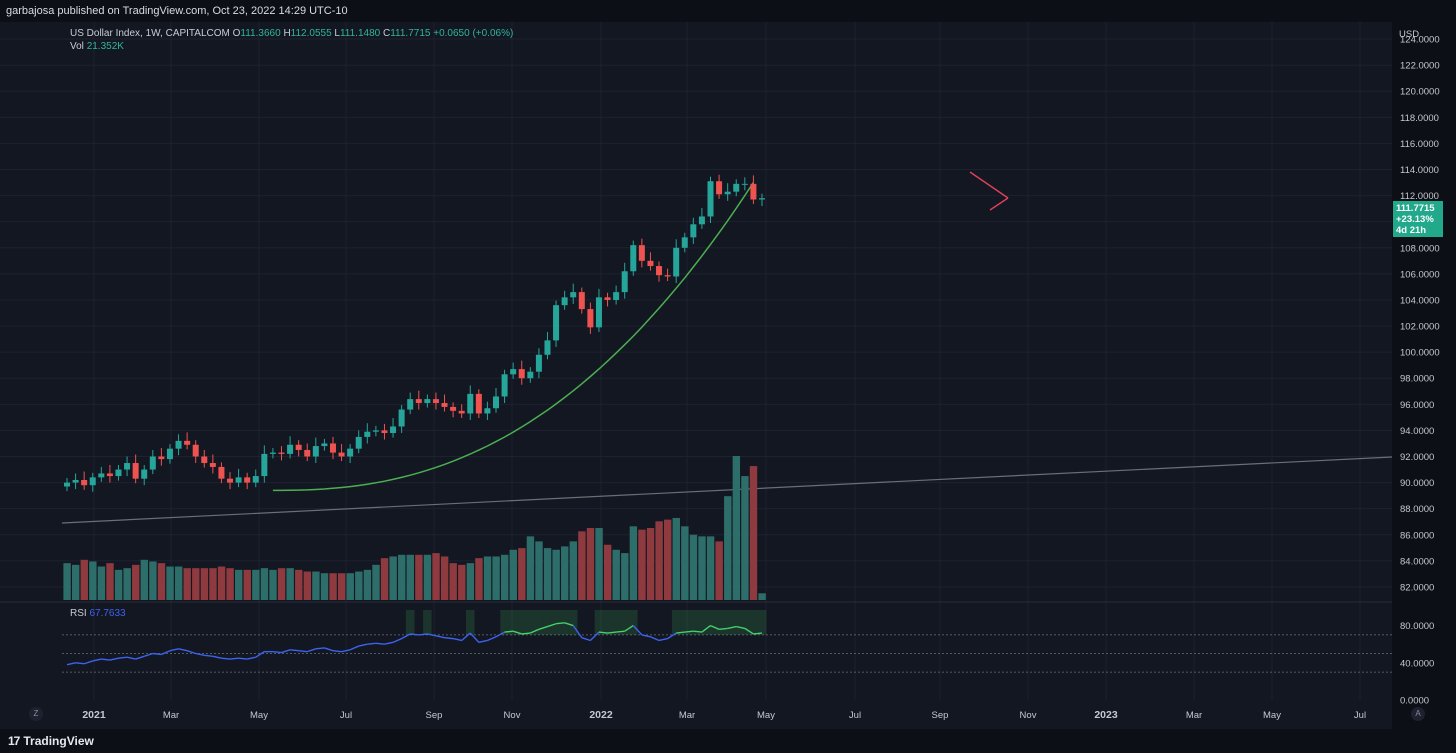  What do you see at coordinates (1420, 353) in the screenshot?
I see `price-tick-label: 100.0000` at bounding box center [1420, 353].